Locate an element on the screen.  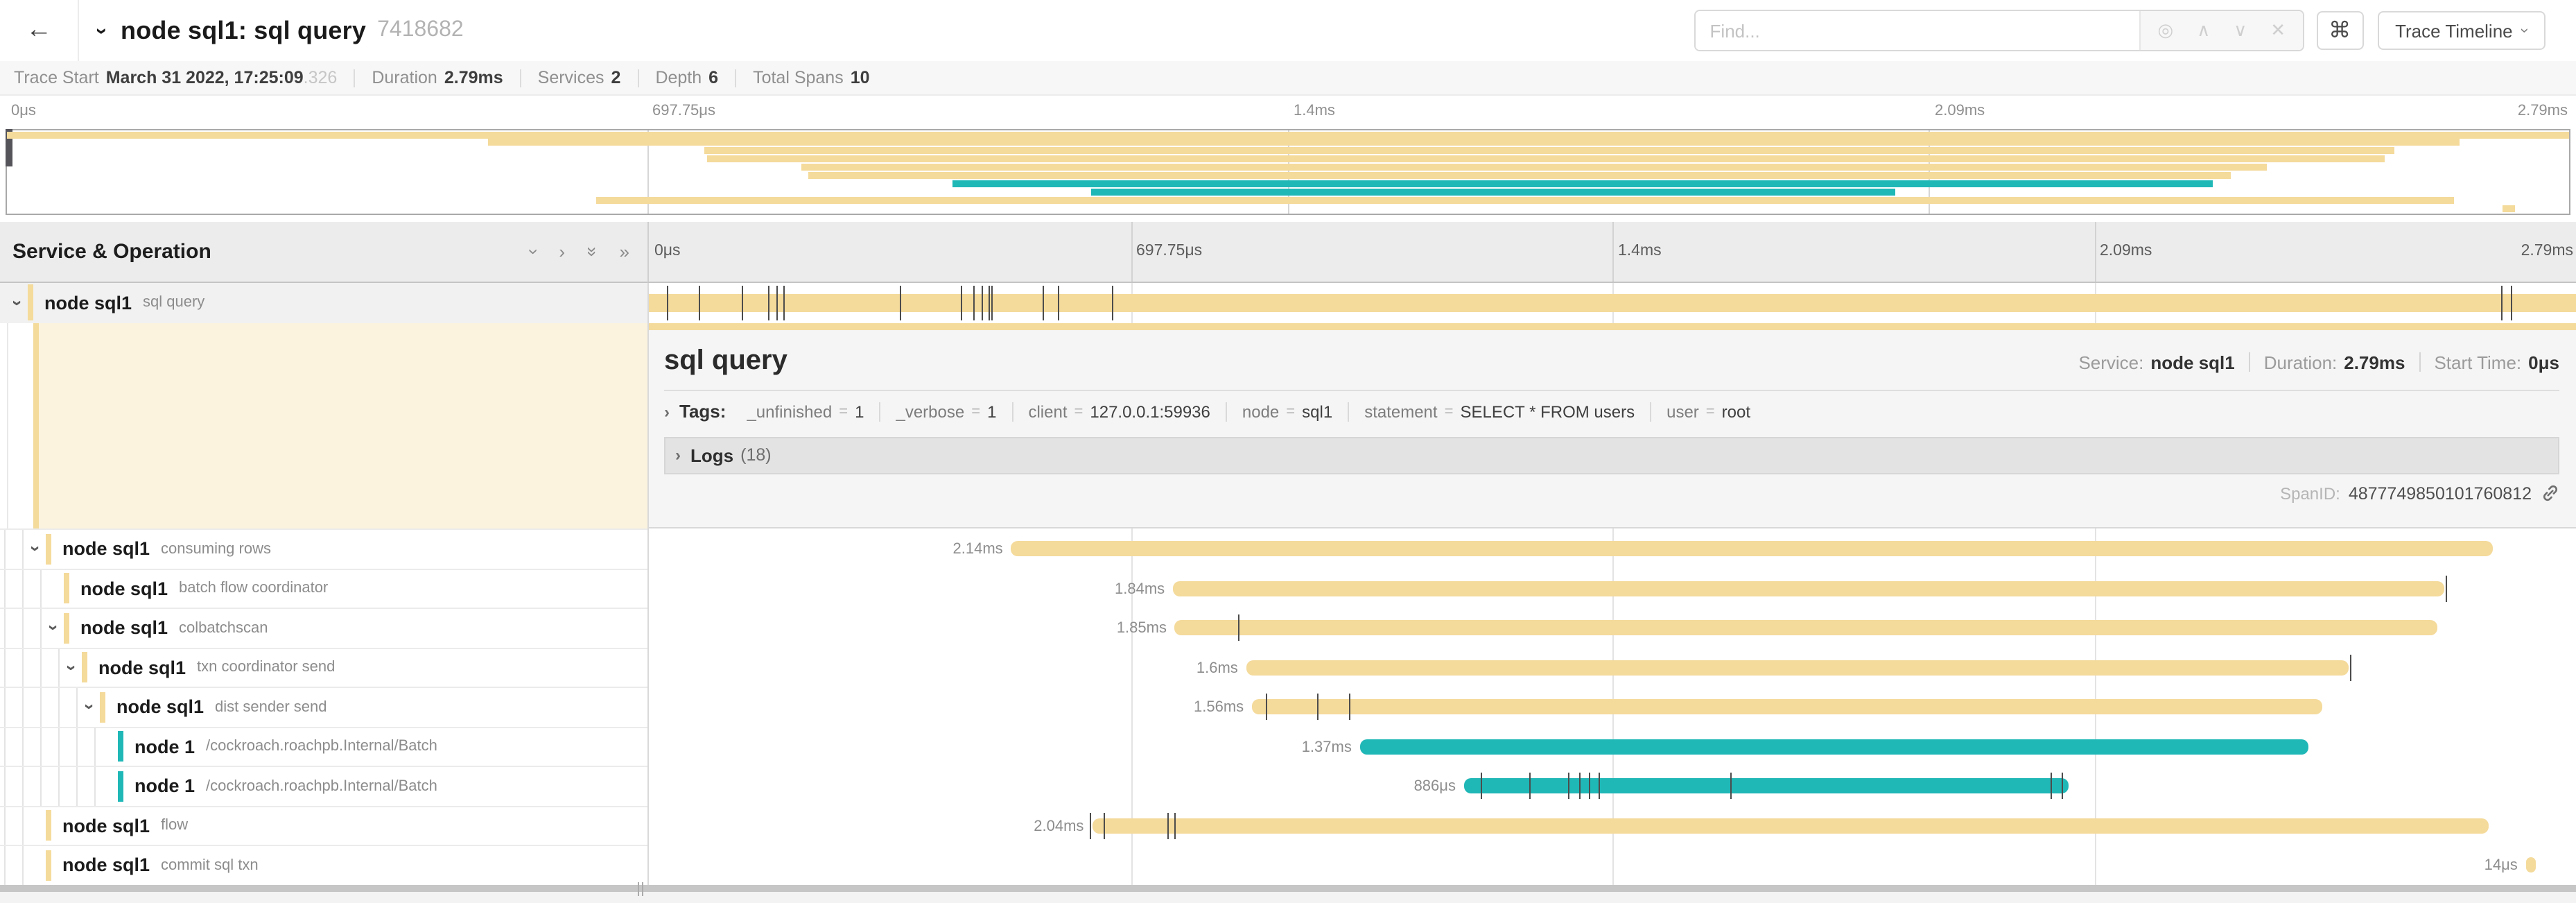
span-service-name: node sql1 is located at coordinates (88, 302).